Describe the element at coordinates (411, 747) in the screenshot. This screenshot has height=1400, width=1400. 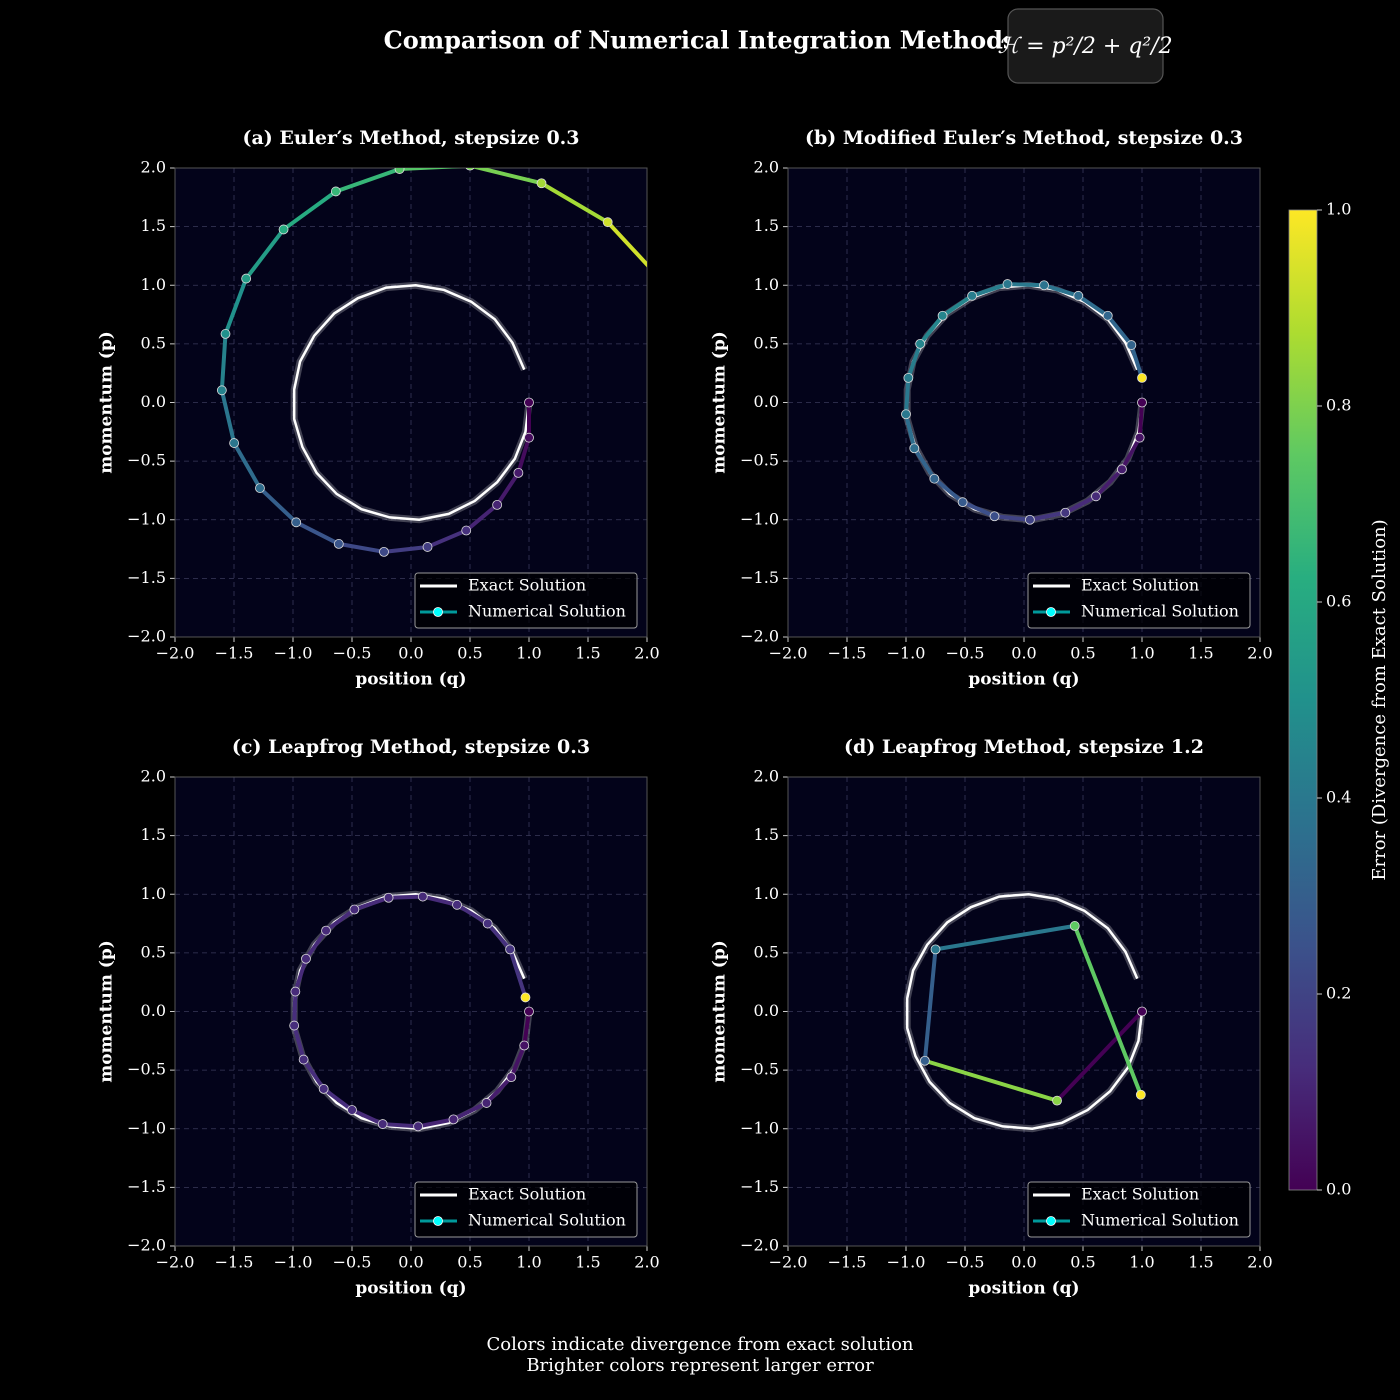
I see `subplot-title: (c) Leapfrog Method, stepsize 0.3` at that location.